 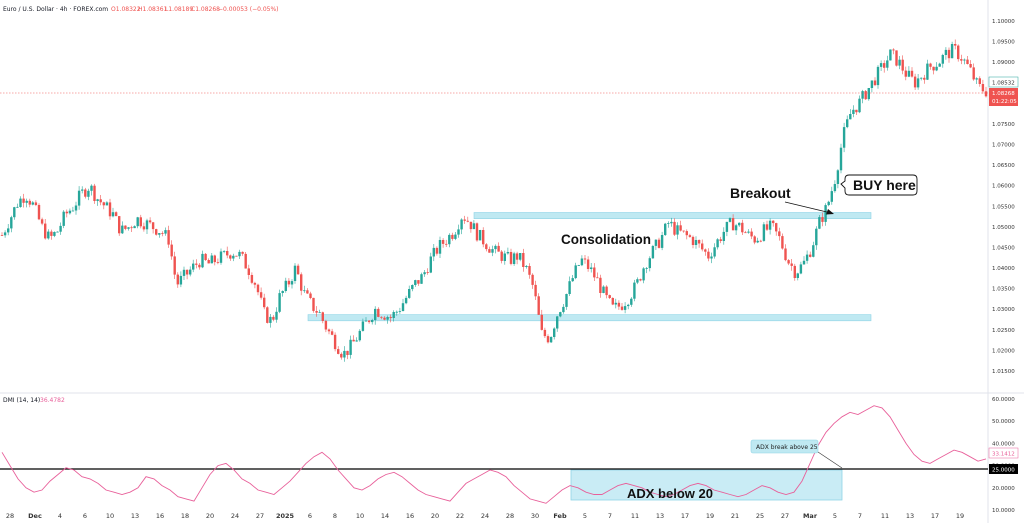 I want to click on price-tick-label: 1.02500, so click(x=1003, y=331).